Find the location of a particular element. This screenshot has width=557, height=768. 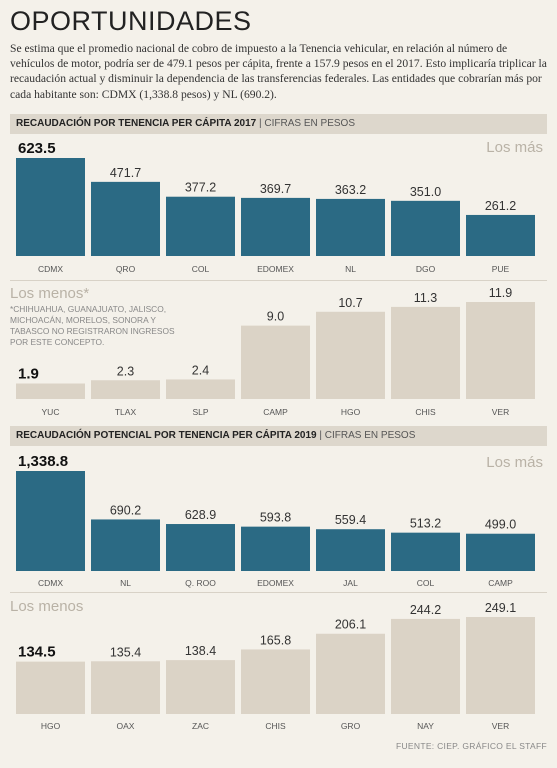

data-label: 351.0 is located at coordinates (425, 192).